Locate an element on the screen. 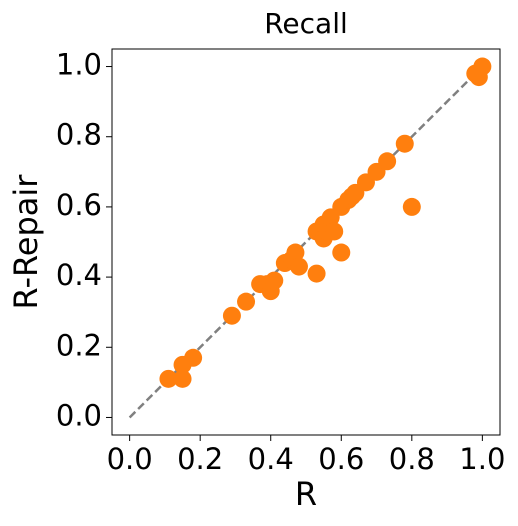  chart-title: Recall is located at coordinates (306, 23).